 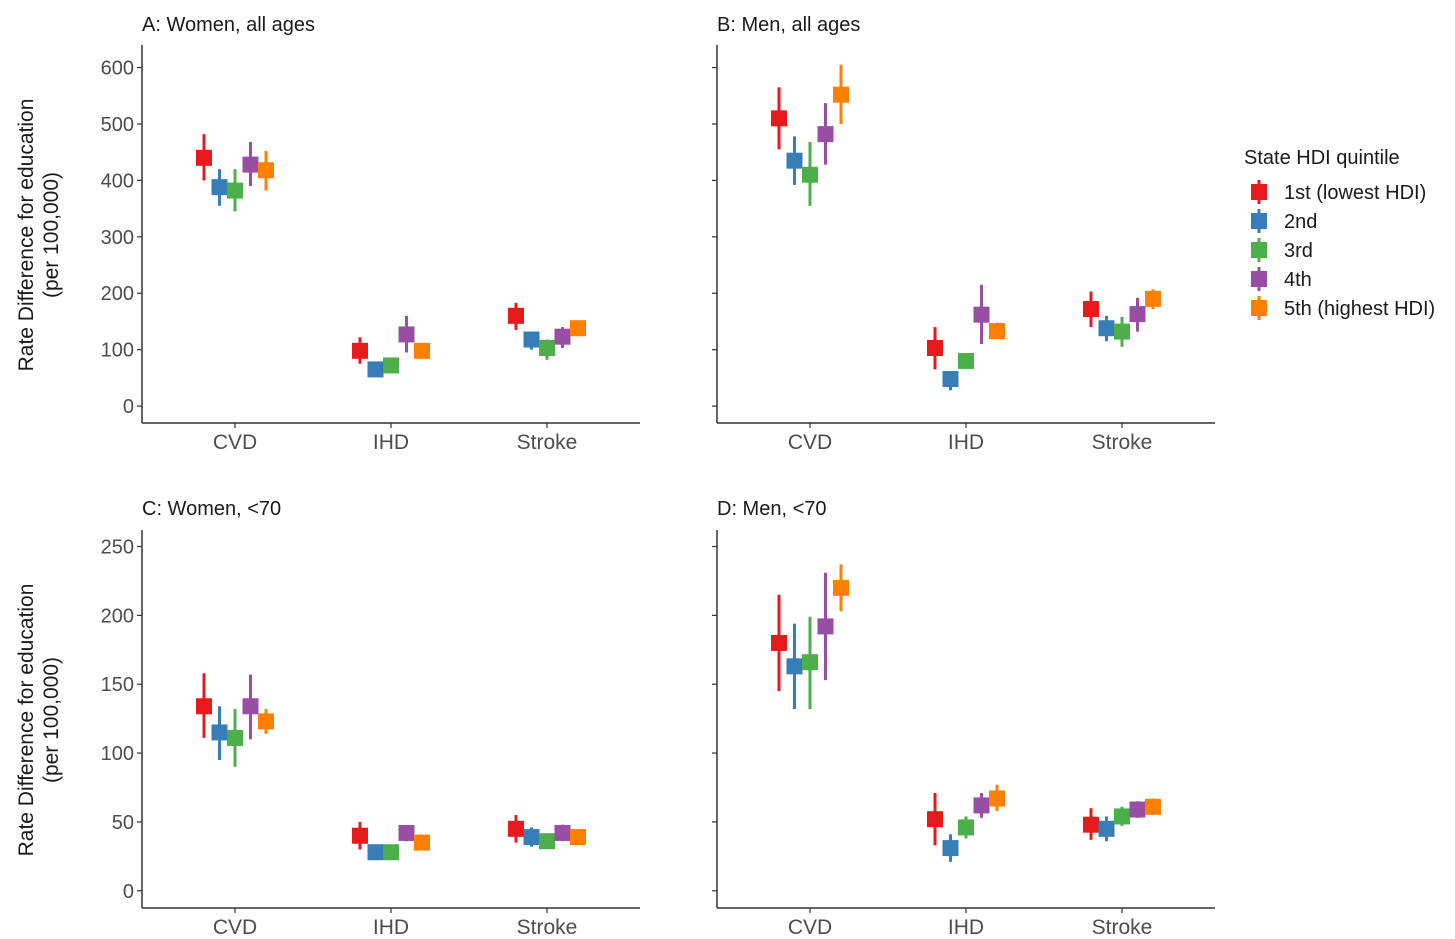 What do you see at coordinates (1298, 251) in the screenshot?
I see `legend-label: 3rd` at bounding box center [1298, 251].